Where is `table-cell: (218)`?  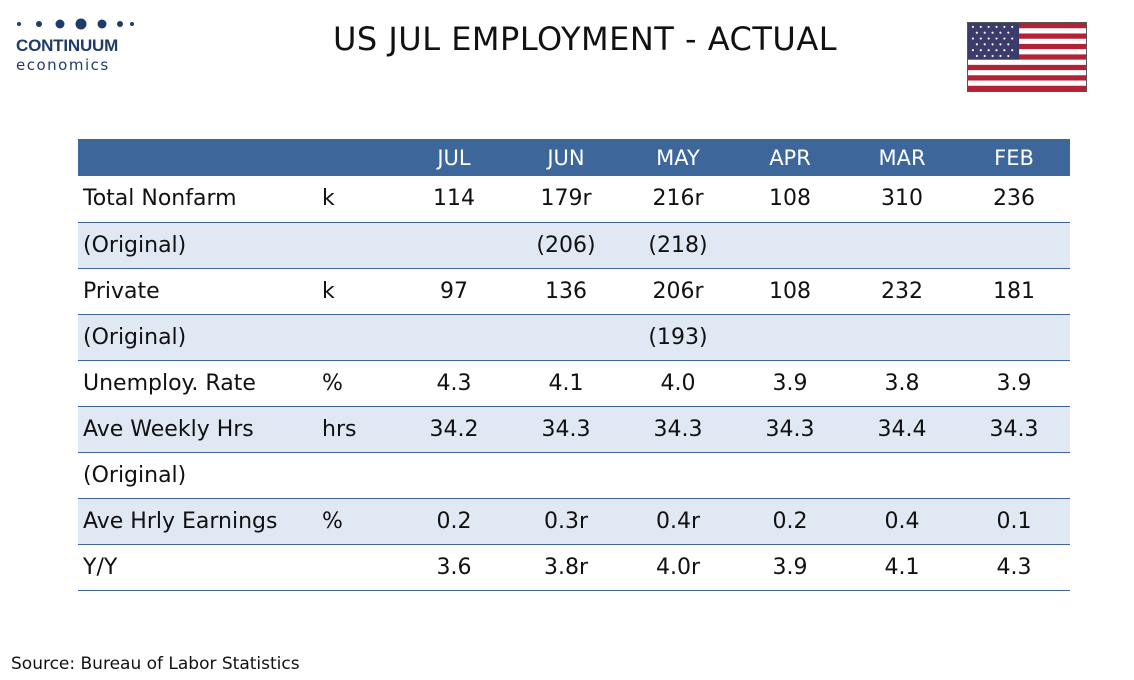 table-cell: (218) is located at coordinates (678, 245).